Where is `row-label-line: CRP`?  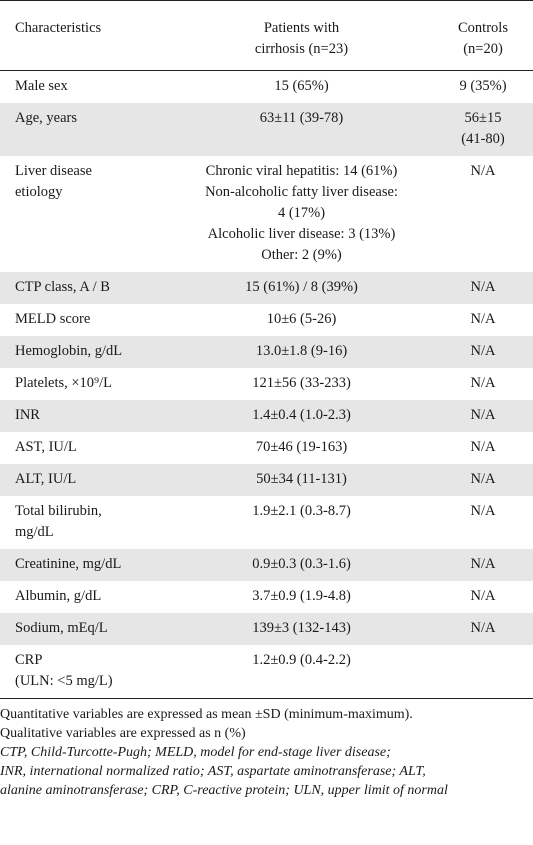
row-label-line: CRP is located at coordinates (29, 660).